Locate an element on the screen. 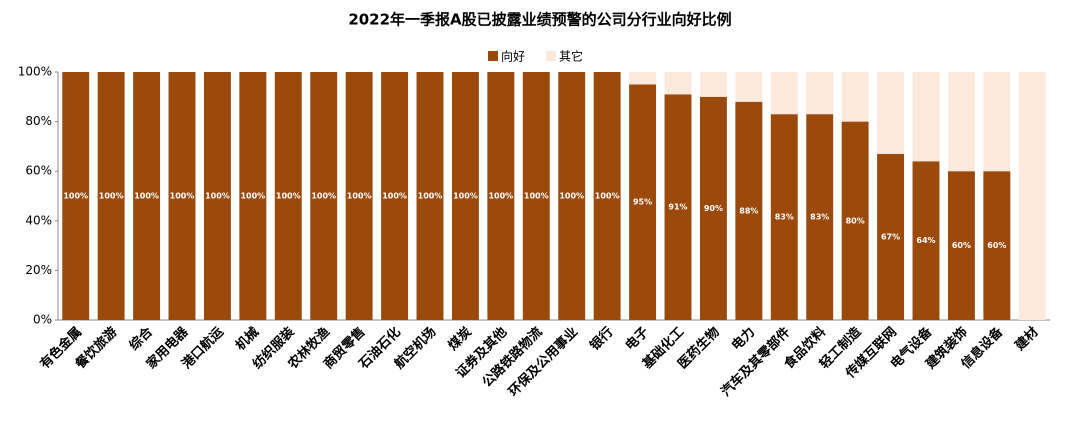 This screenshot has width=1080, height=432. y-tick-label: 60% is located at coordinates (38, 171).